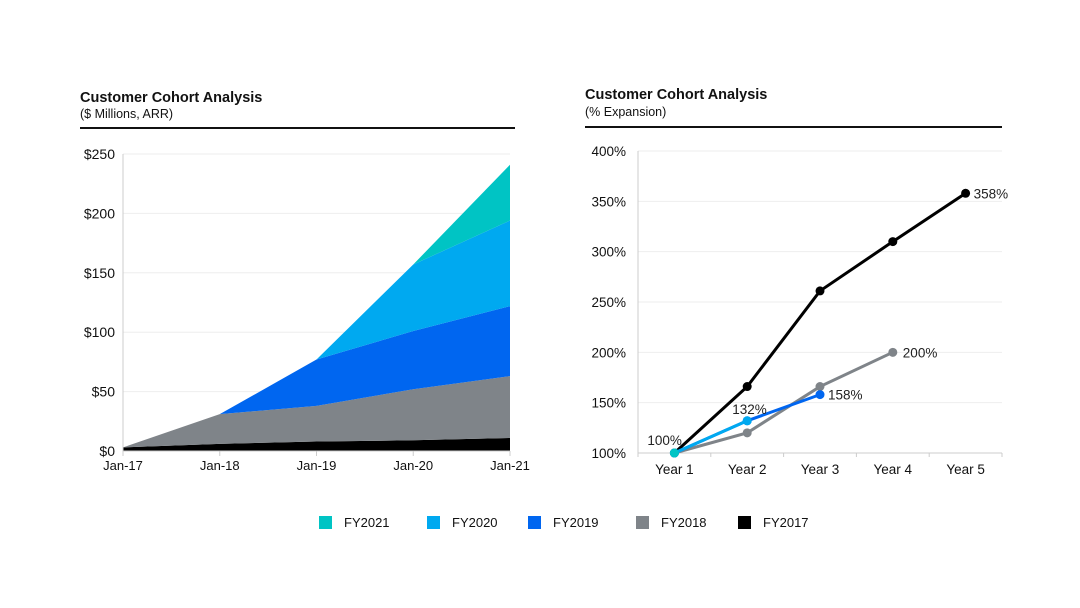  Describe the element at coordinates (220, 465) in the screenshot. I see `x-tick-label: Jan-18` at that location.